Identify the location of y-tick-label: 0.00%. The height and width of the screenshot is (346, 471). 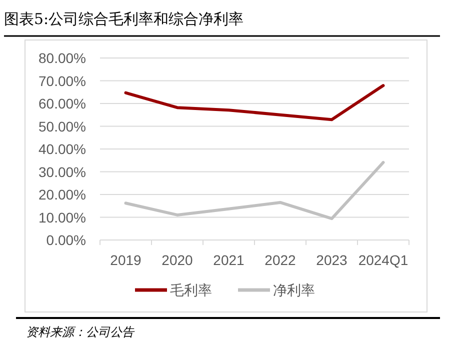
(66, 240).